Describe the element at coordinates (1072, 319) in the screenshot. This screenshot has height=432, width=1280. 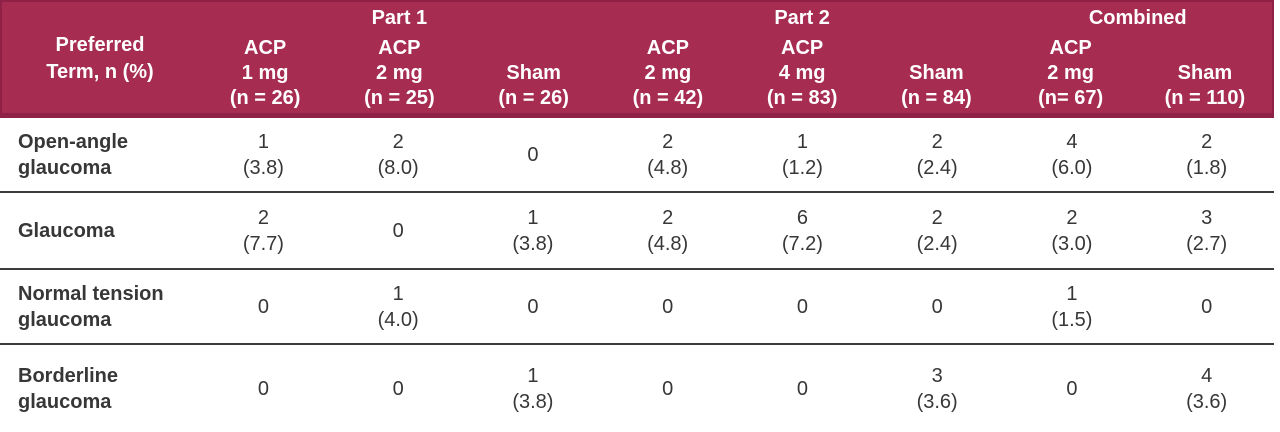
I see `cell-percent: (1.5)` at that location.